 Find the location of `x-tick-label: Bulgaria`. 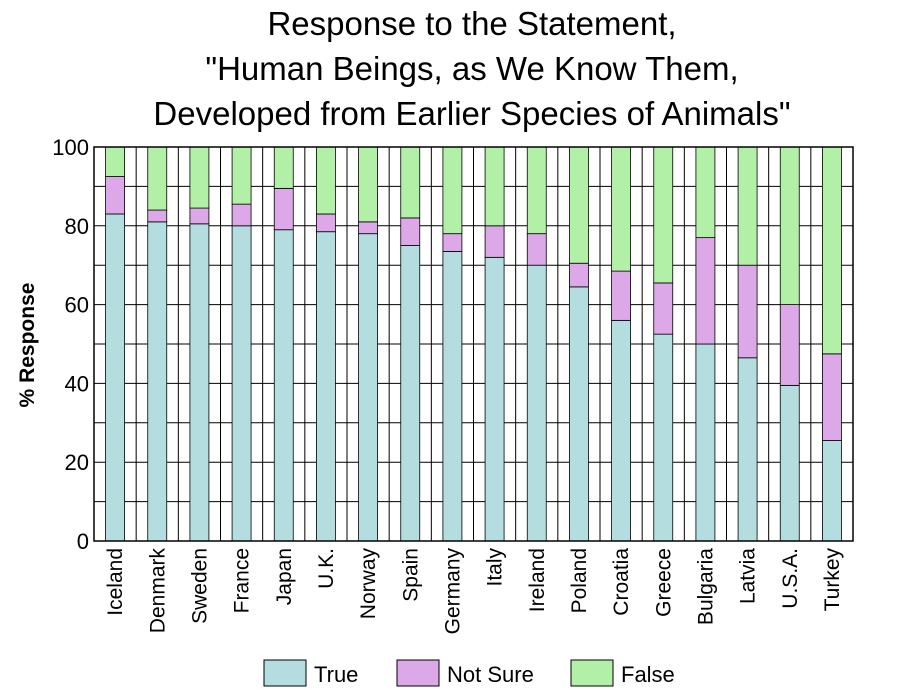

x-tick-label: Bulgaria is located at coordinates (705, 586).